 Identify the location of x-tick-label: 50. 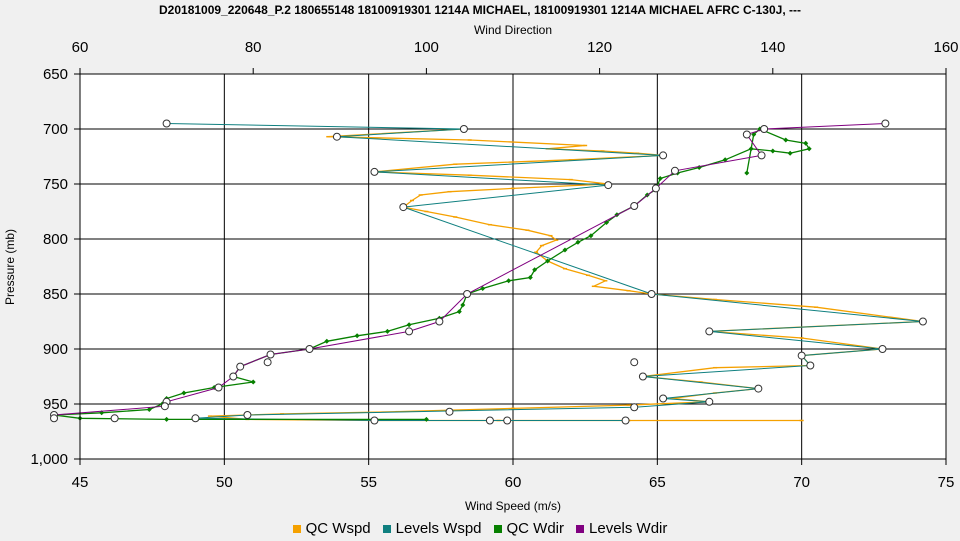
(224, 482).